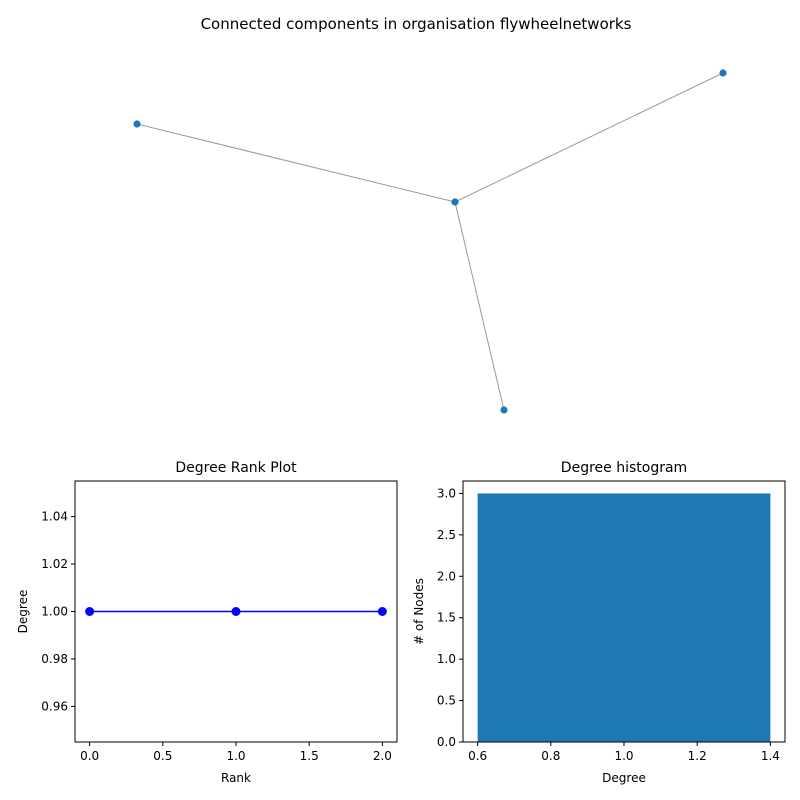 The height and width of the screenshot is (800, 800). Describe the element at coordinates (550, 756) in the screenshot. I see `x-tick-label: 0.8` at that location.